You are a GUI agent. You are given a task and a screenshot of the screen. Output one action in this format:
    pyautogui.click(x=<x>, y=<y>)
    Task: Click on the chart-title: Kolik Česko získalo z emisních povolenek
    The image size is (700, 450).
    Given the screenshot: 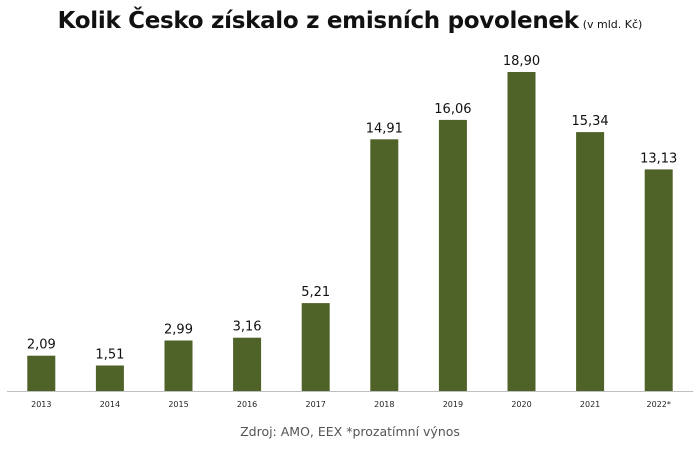 What is the action you would take?
    pyautogui.click(x=318, y=21)
    